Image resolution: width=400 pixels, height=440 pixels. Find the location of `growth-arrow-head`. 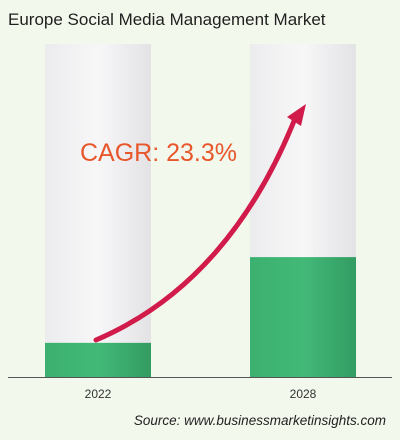

growth-arrow-head is located at coordinates (296, 115).